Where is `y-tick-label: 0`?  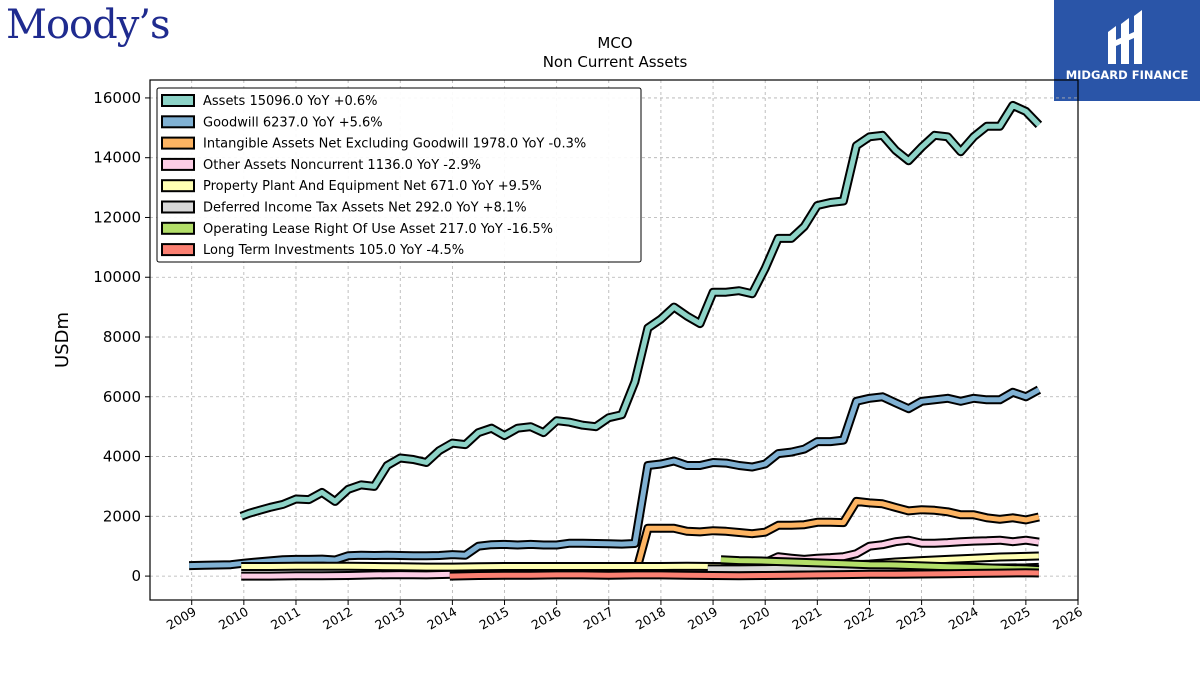 y-tick-label: 0 is located at coordinates (136, 576).